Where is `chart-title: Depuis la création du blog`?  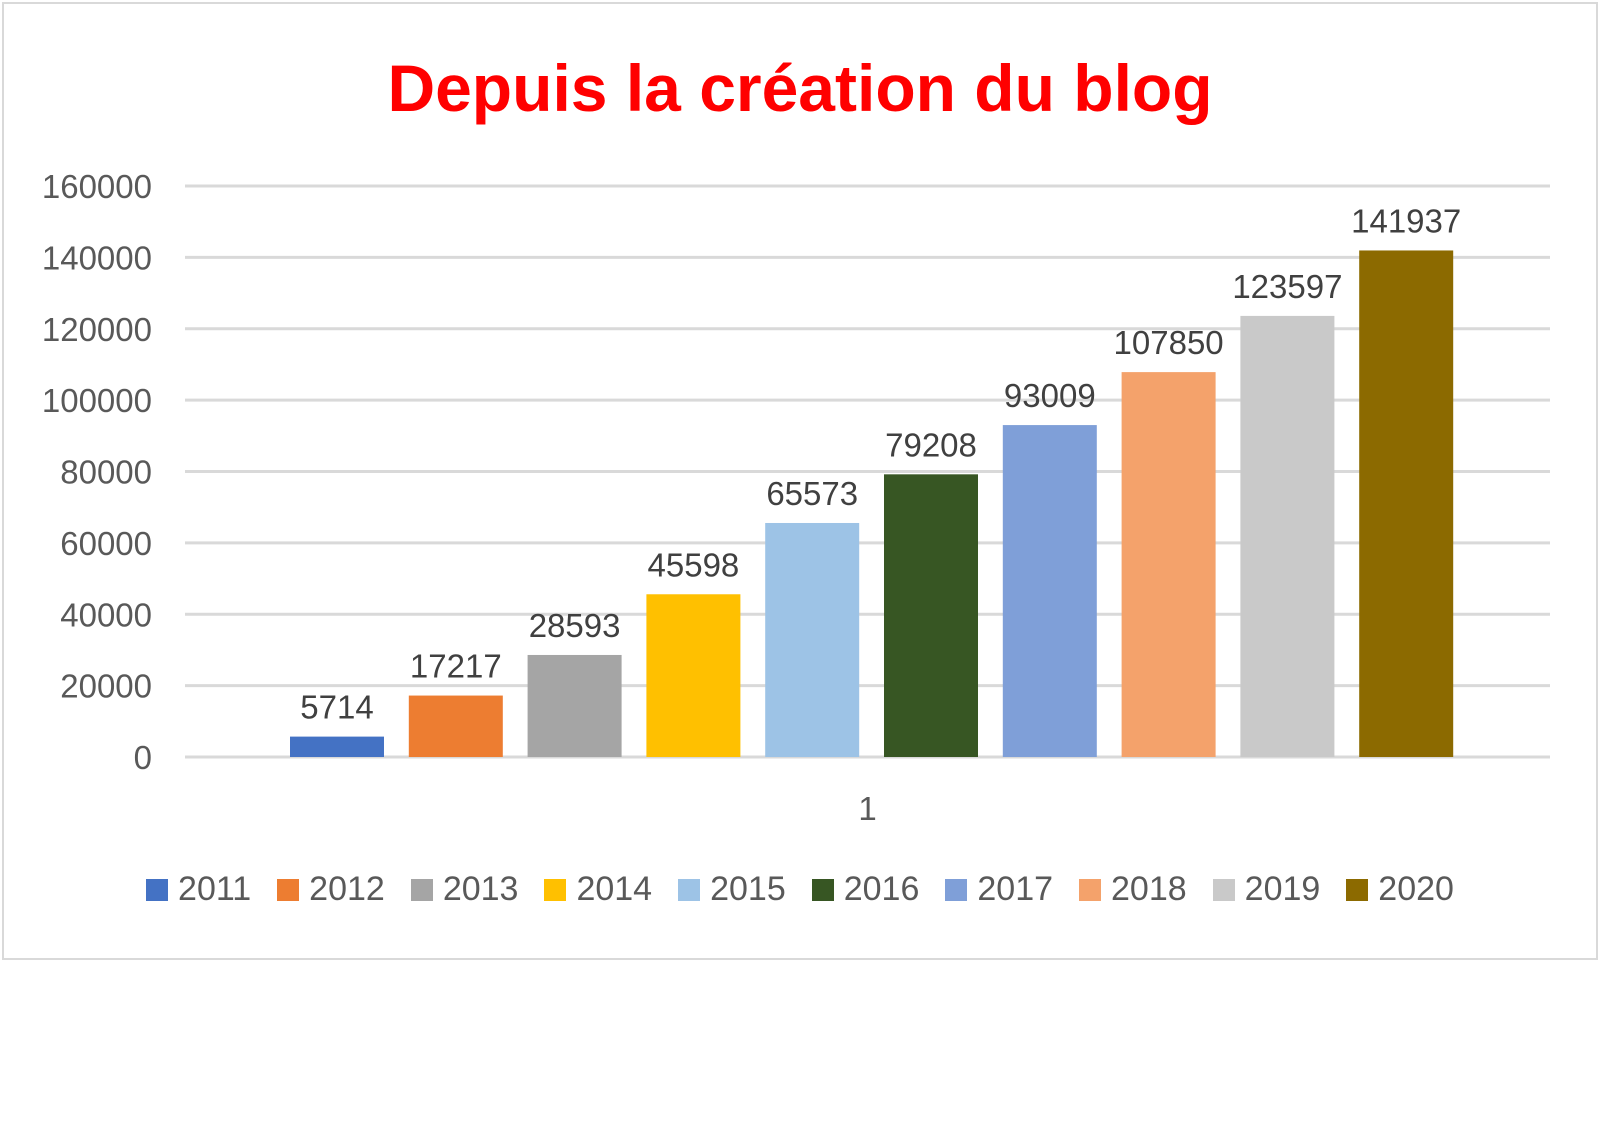
chart-title: Depuis la création du blog is located at coordinates (800, 88).